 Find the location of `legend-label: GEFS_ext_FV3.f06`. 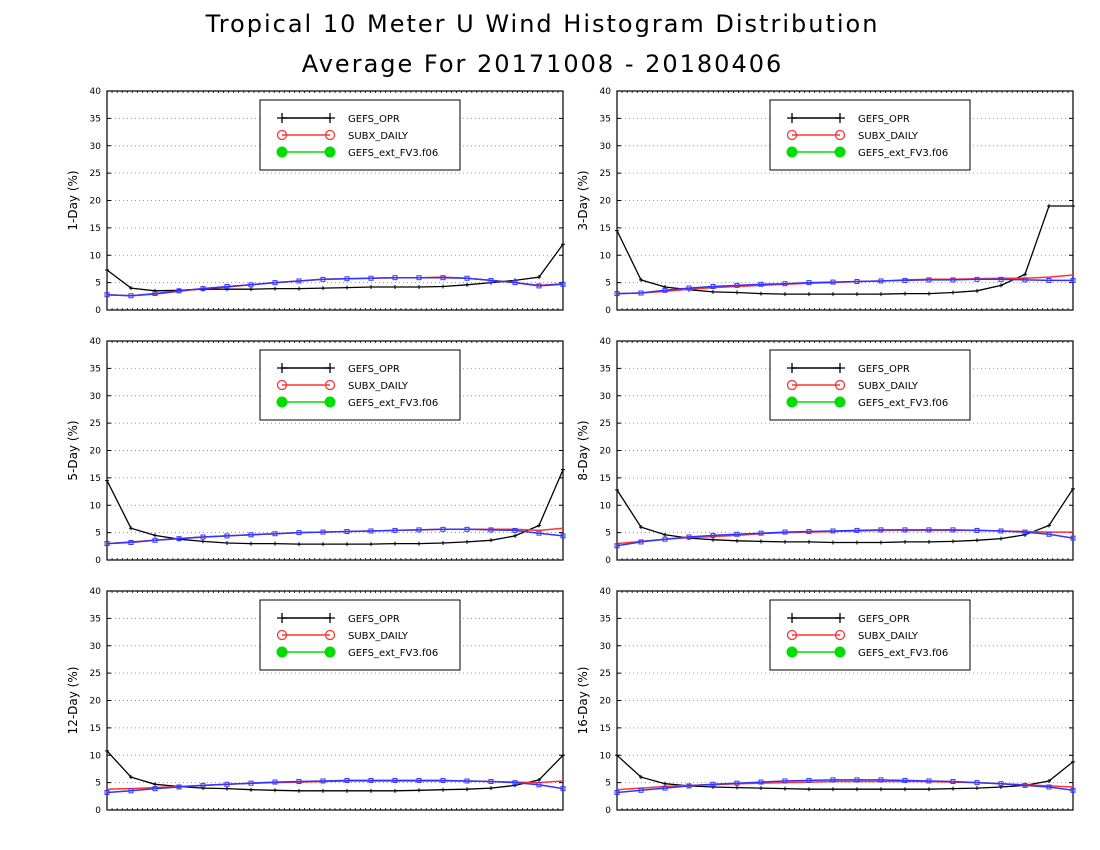

legend-label: GEFS_ext_FV3.f06 is located at coordinates (903, 653).